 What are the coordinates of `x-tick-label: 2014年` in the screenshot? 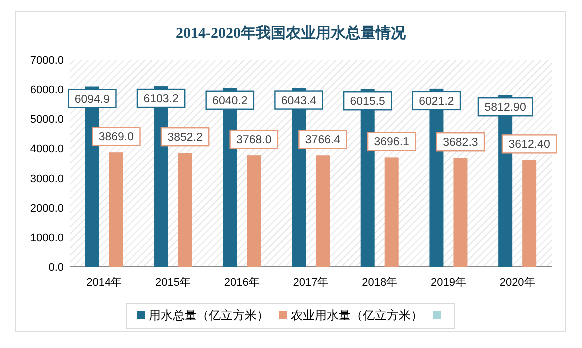 It's located at (104, 283).